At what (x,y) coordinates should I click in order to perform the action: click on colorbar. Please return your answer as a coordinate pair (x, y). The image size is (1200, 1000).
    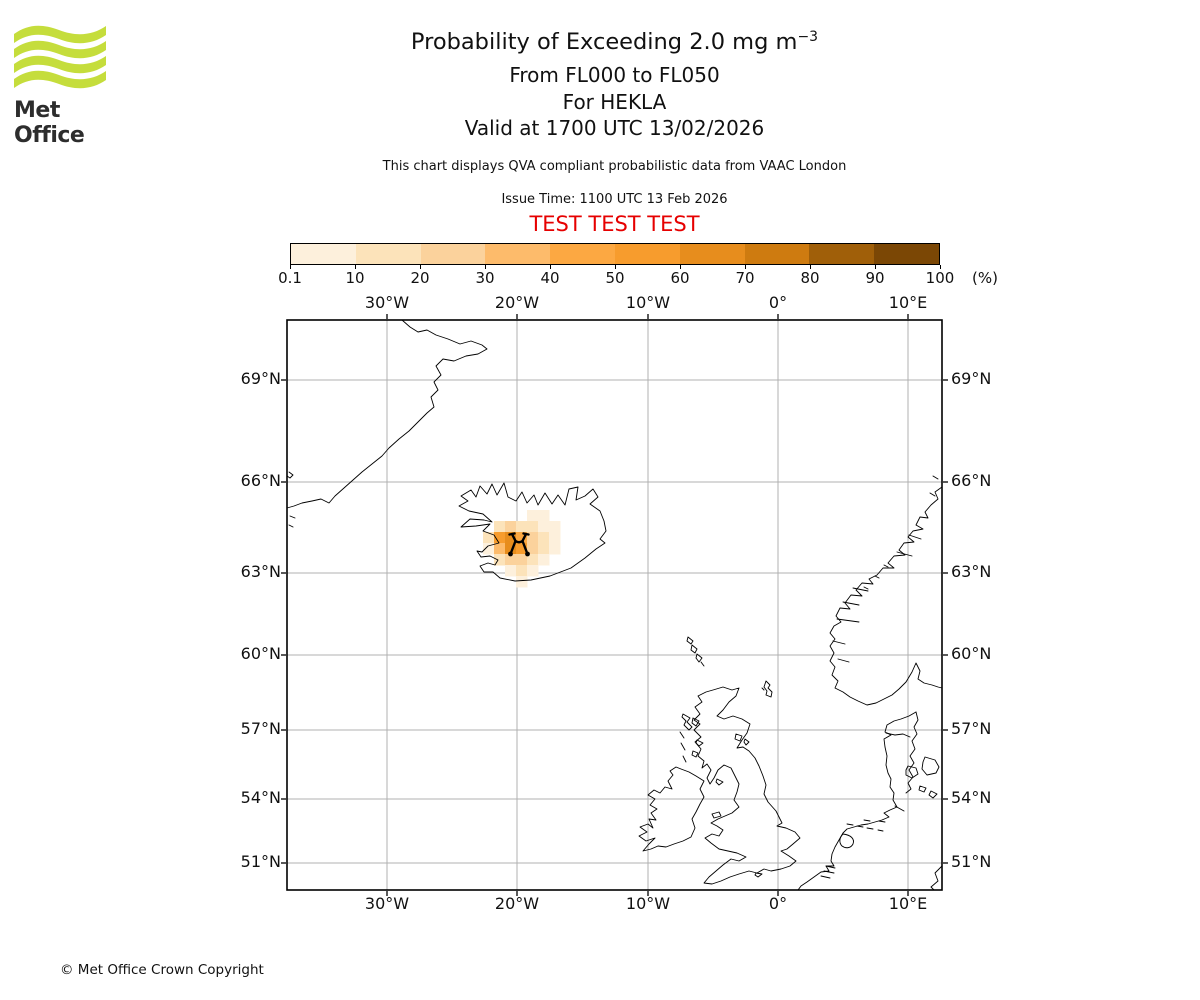
    Looking at the image, I should click on (615, 254).